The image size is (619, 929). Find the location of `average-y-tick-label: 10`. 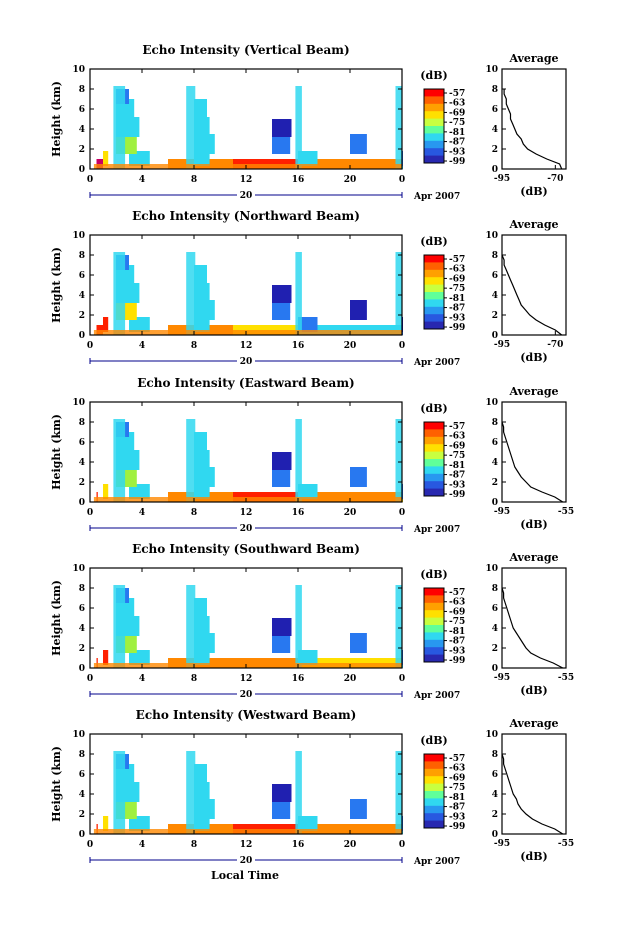

average-y-tick-label: 10 is located at coordinates (491, 735).